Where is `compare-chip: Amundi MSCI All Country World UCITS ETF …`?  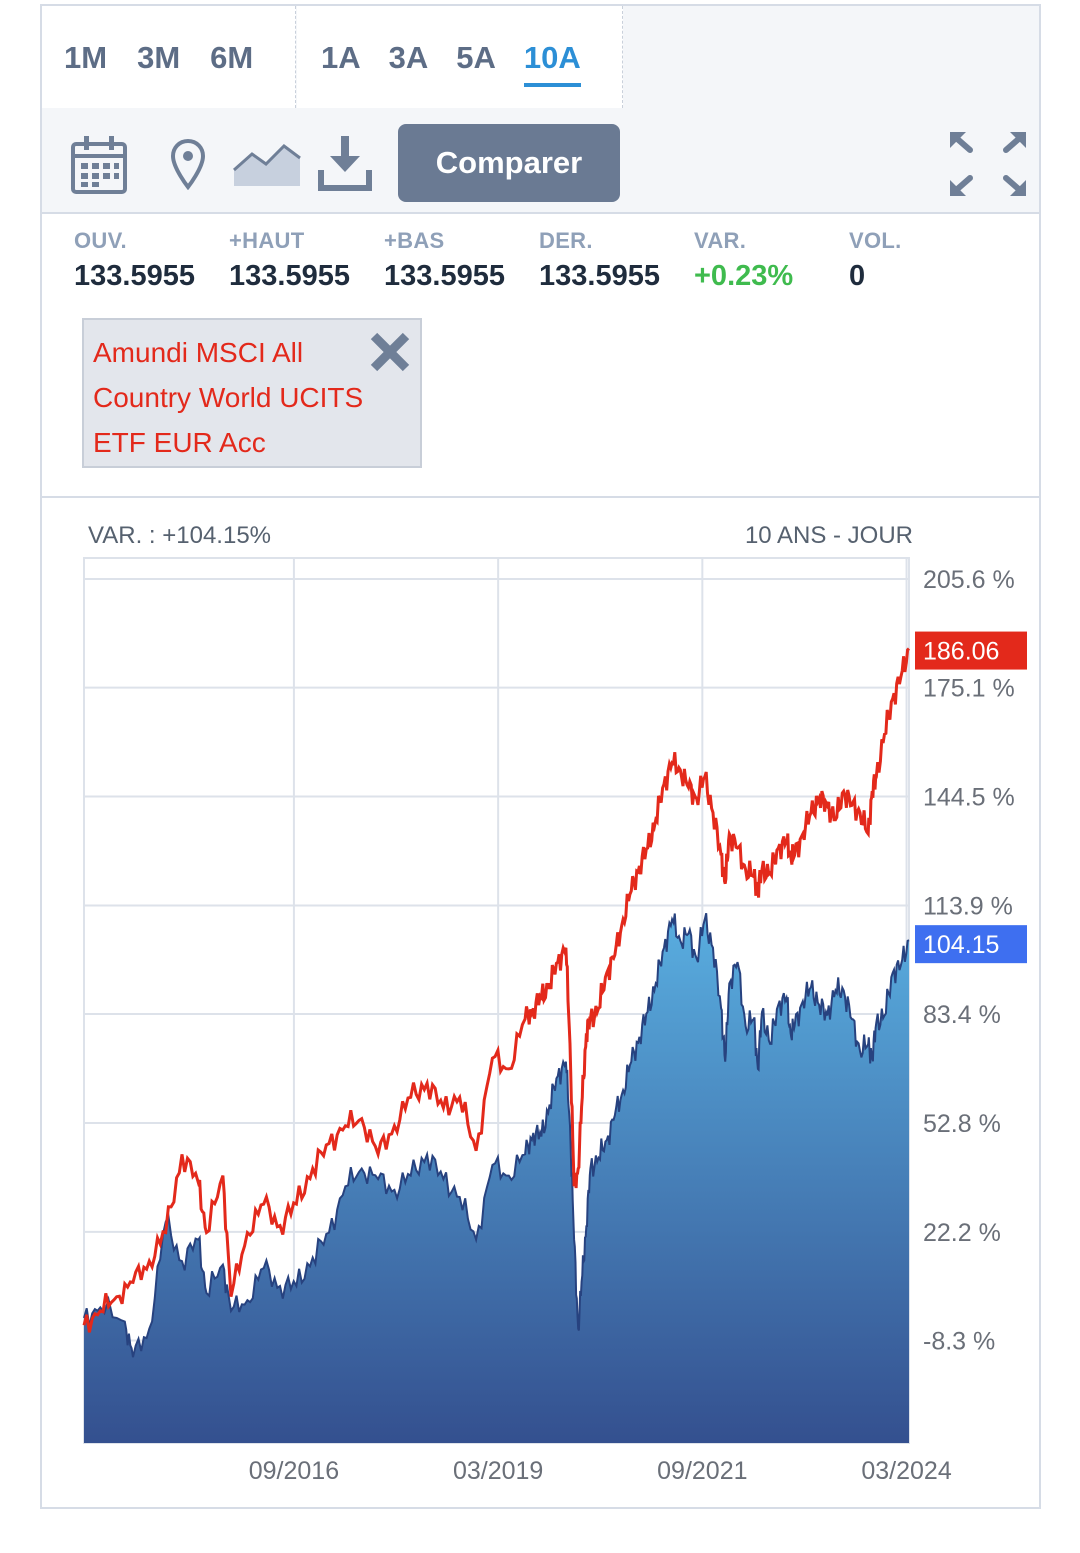
compare-chip: Amundi MSCI All Country World UCITS ETF … is located at coordinates (252, 393).